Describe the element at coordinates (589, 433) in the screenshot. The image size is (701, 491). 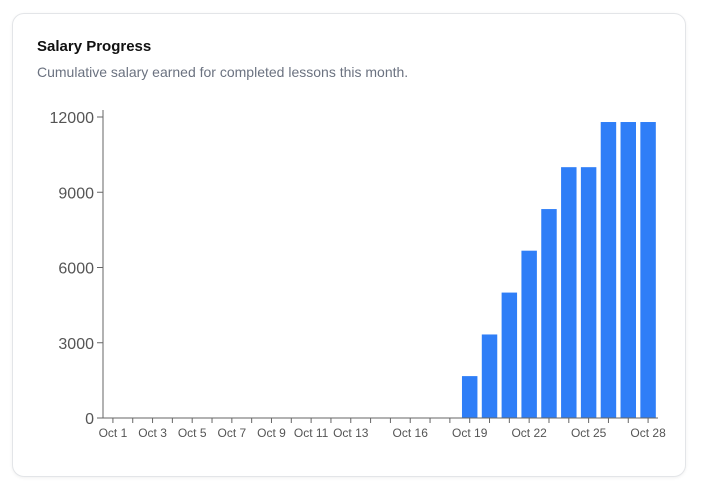
I see `x-tick-label: Oct 25` at that location.